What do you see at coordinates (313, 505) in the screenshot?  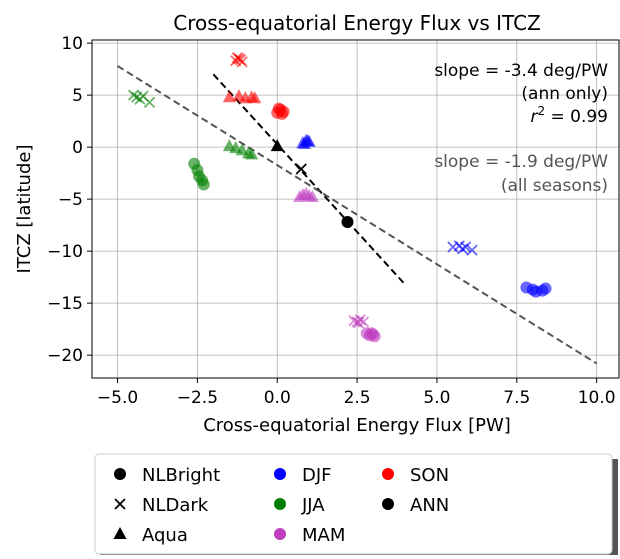 I see `legend-label: JJA` at bounding box center [313, 505].